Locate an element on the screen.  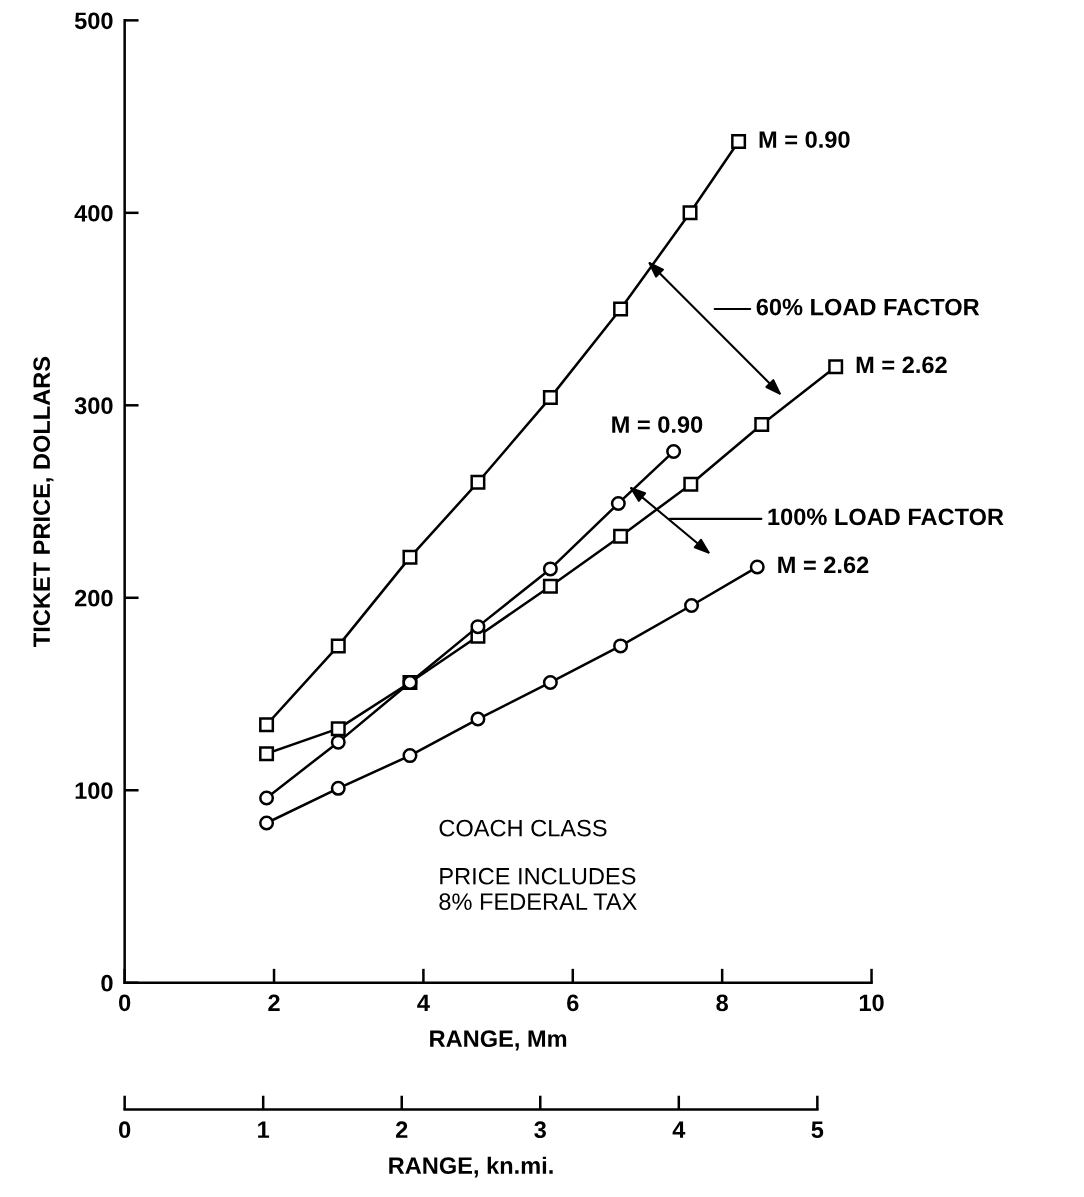
annotation: COACH CLASS is located at coordinates (523, 828).